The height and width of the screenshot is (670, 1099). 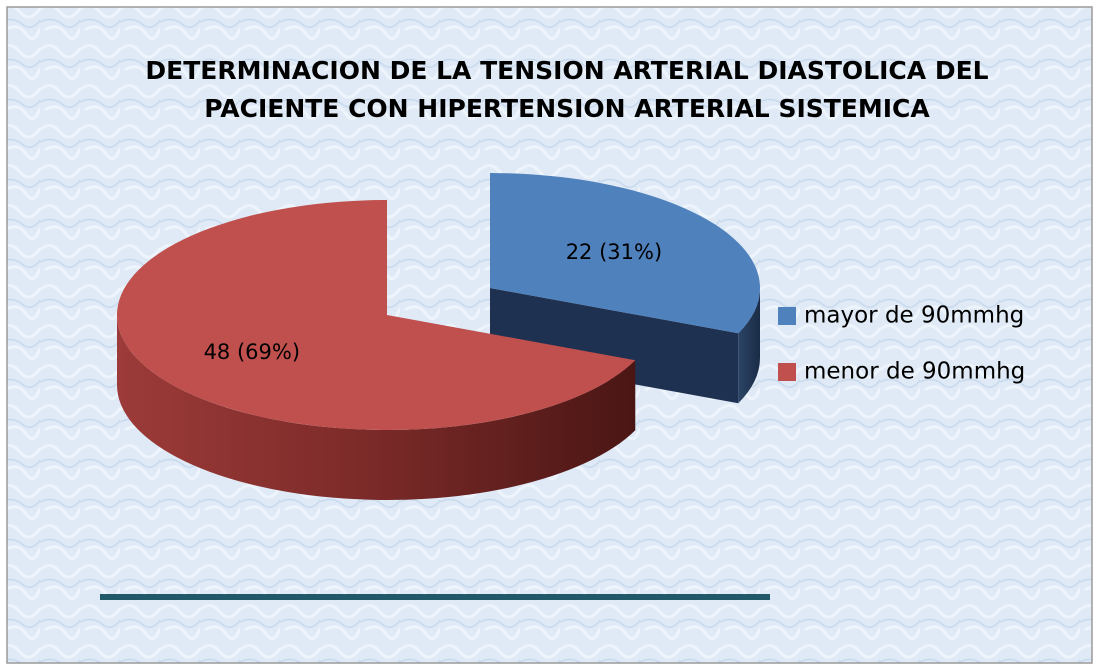 What do you see at coordinates (914, 372) in the screenshot?
I see `legend-label: menor de 90mmhg` at bounding box center [914, 372].